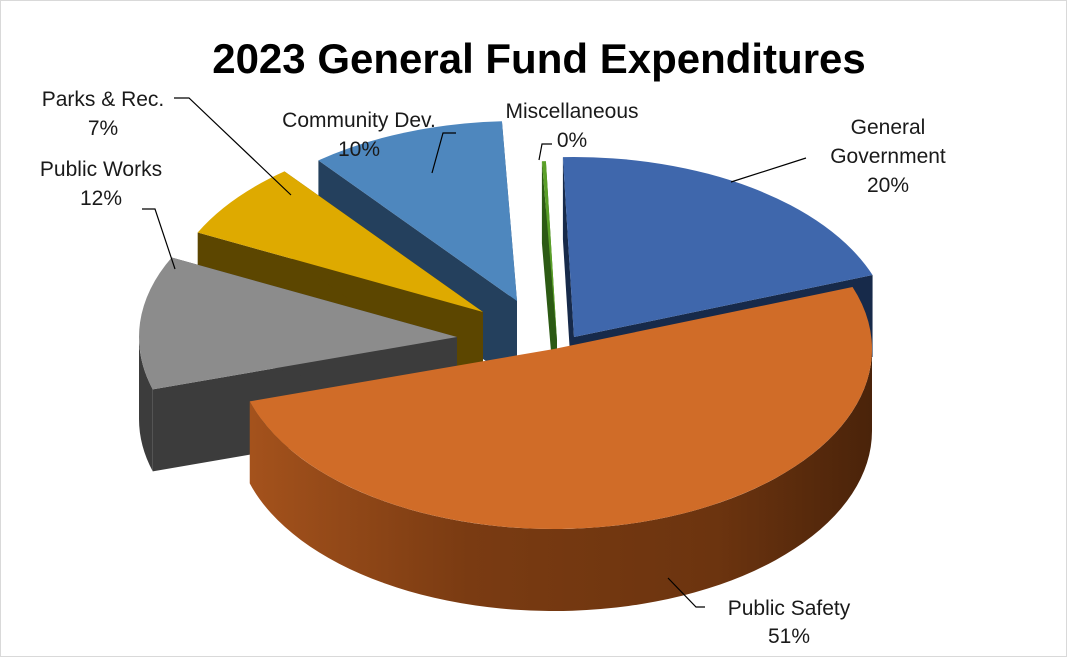  What do you see at coordinates (167, 142) in the screenshot?
I see `label-parks-rec: Parks & Rec. 7%` at bounding box center [167, 142].